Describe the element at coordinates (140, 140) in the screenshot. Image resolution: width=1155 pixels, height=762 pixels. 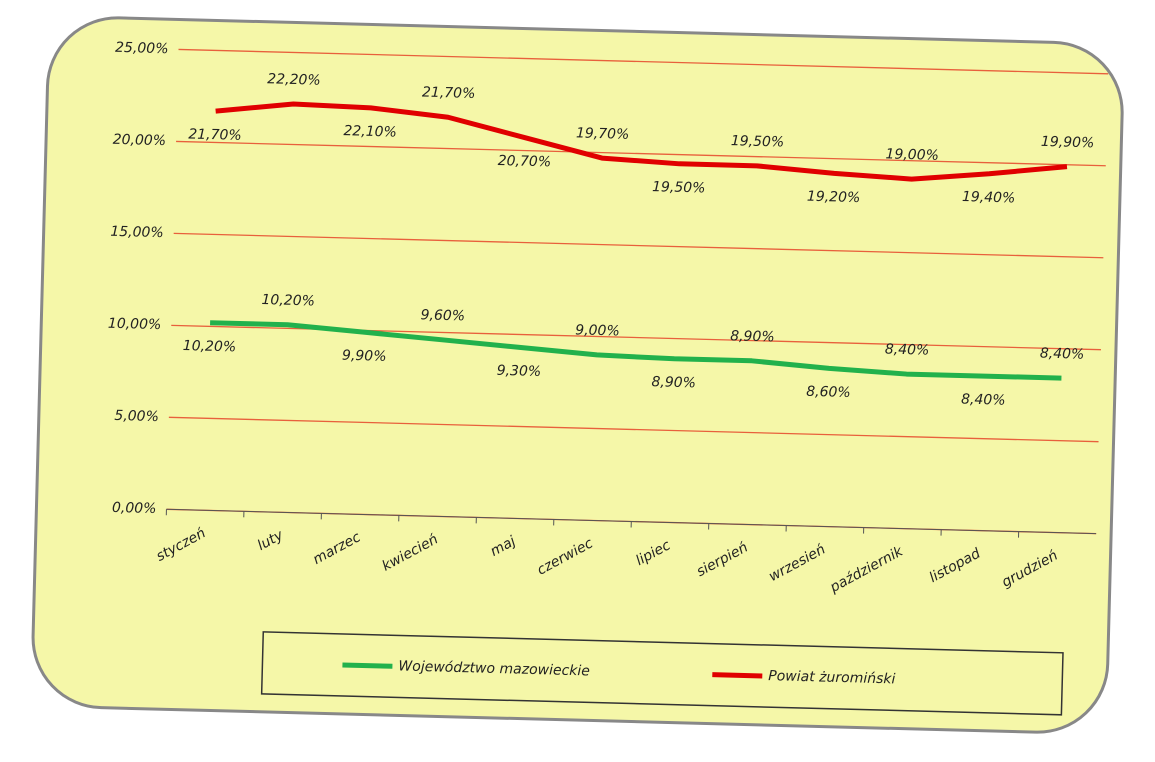
I see `y-tick-label: 20,00%` at that location.